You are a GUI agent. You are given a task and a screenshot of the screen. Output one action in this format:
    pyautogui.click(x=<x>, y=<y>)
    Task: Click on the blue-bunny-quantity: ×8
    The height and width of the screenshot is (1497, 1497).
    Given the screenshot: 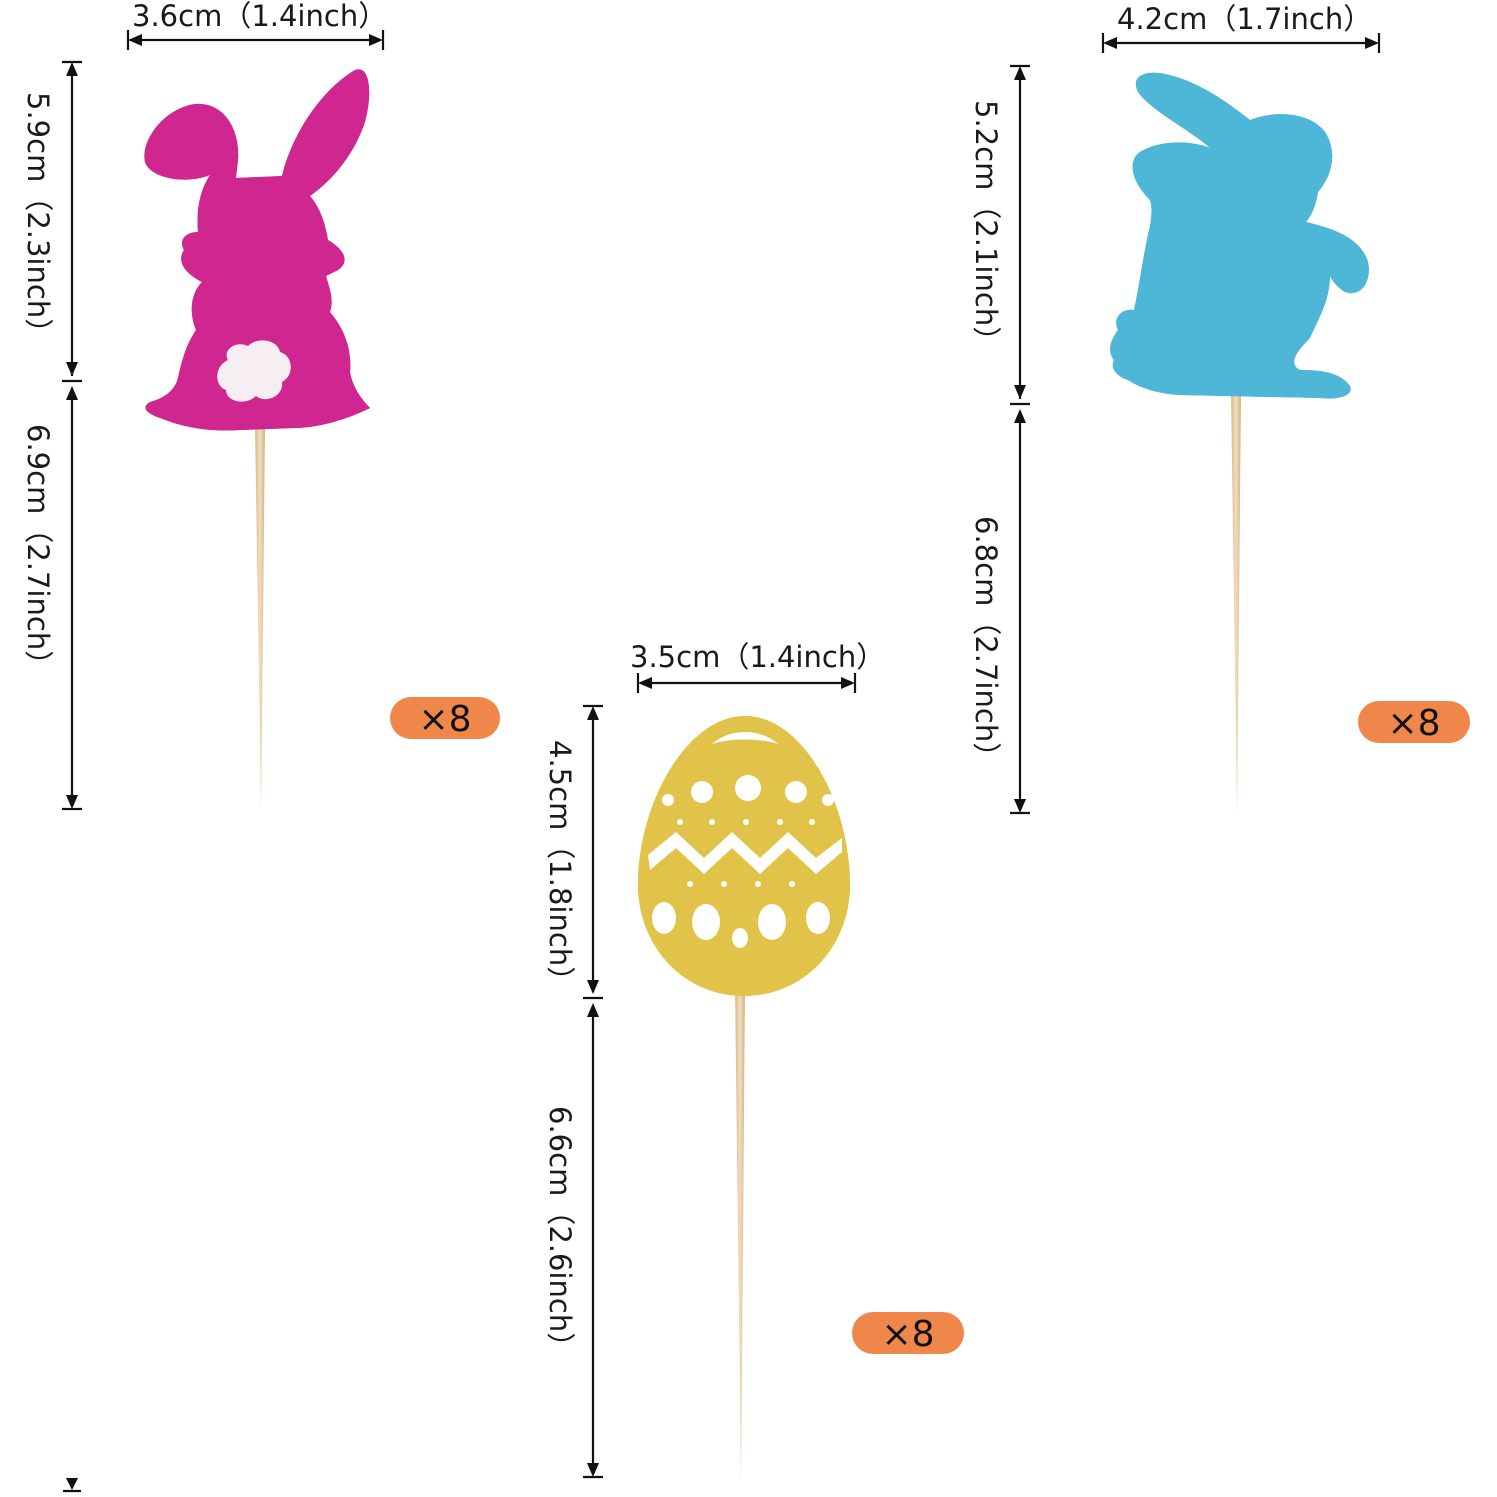 What is the action you would take?
    pyautogui.click(x=1413, y=723)
    